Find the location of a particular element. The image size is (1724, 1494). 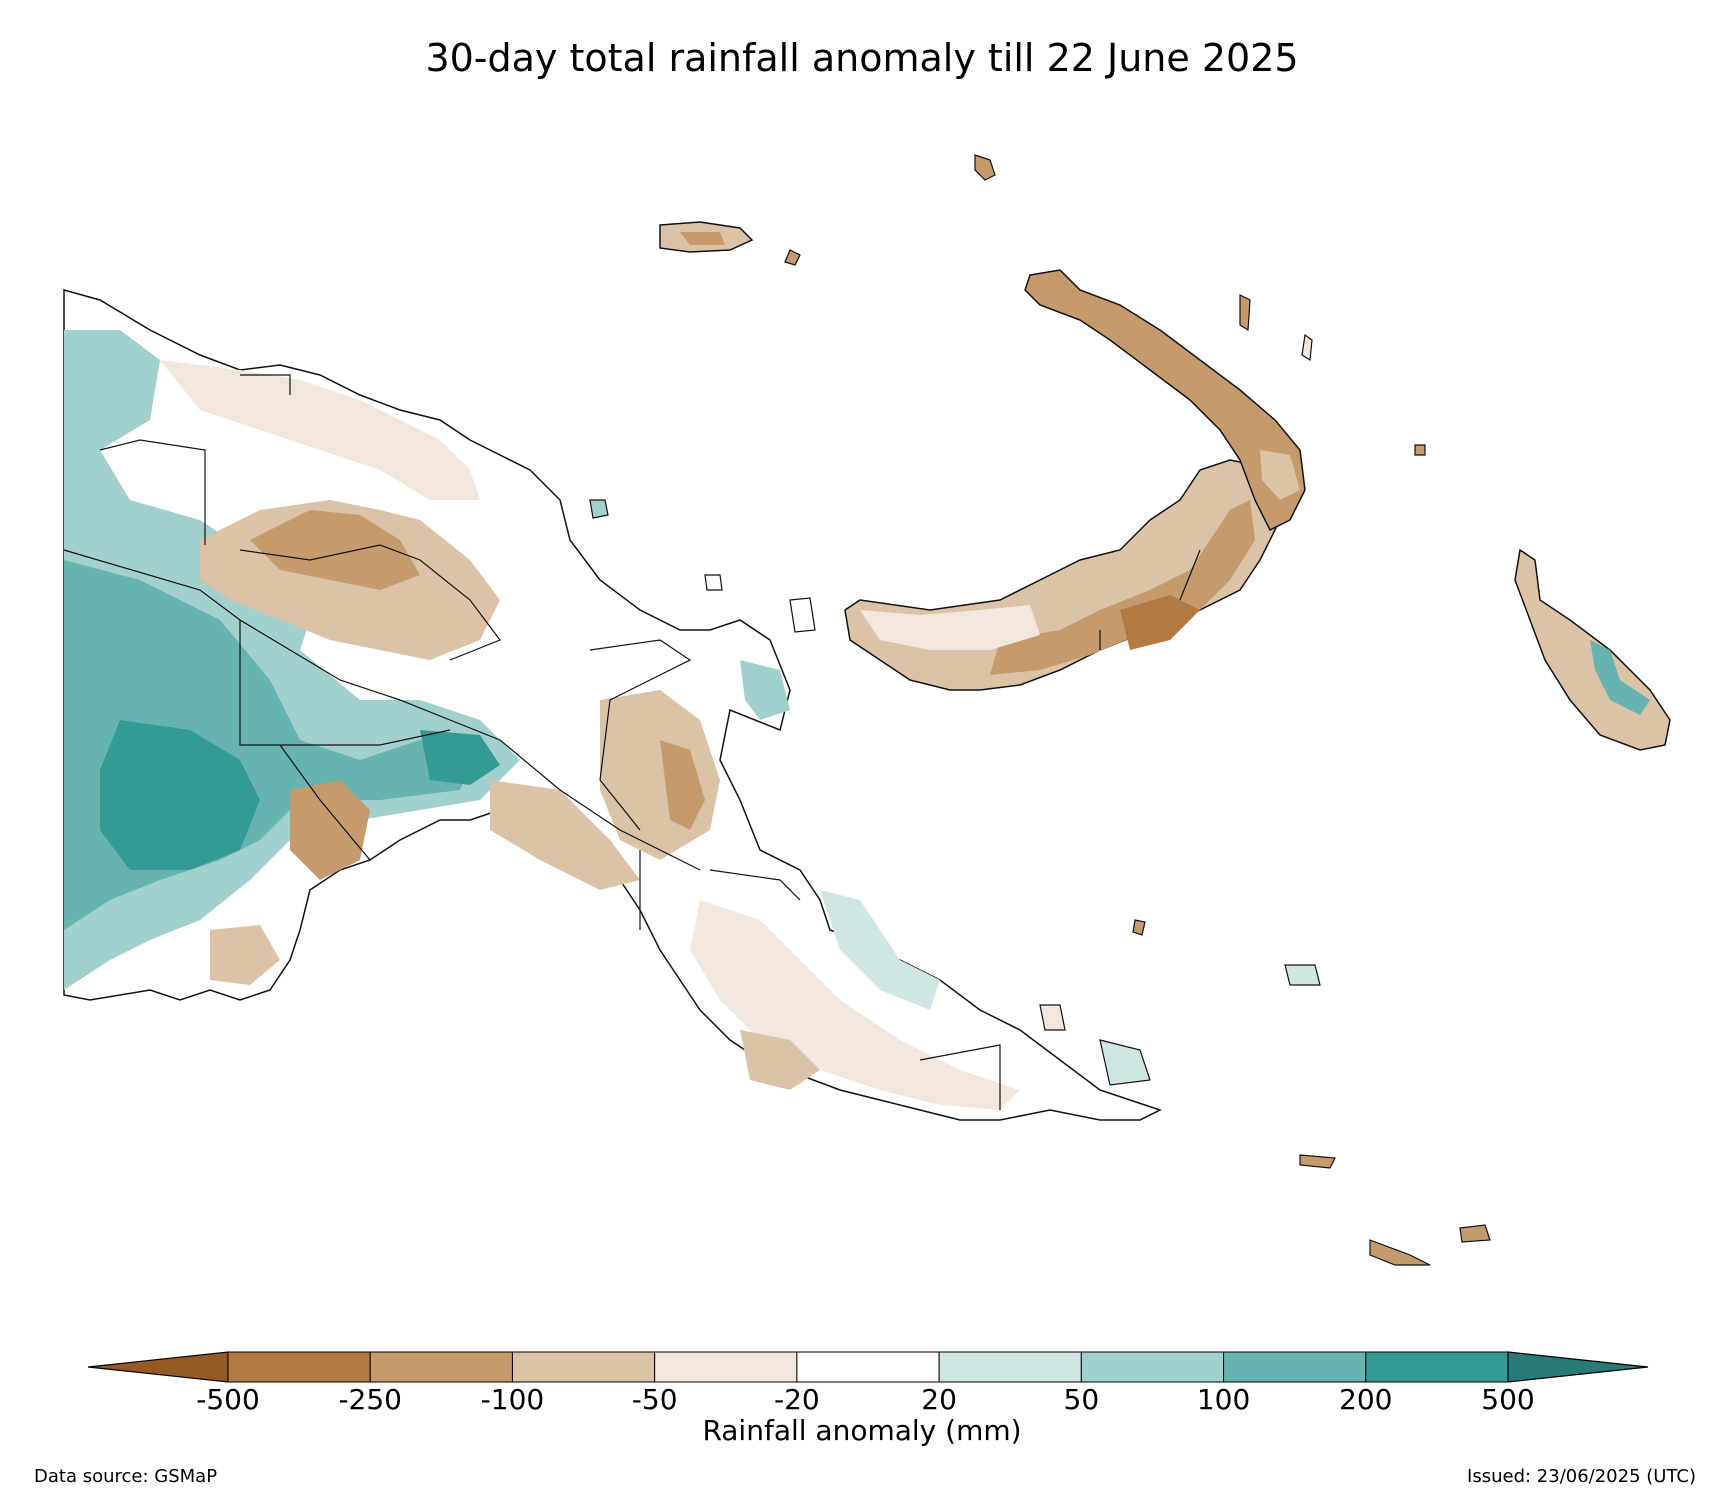

colorbar-extend-high is located at coordinates (1578, 1367).